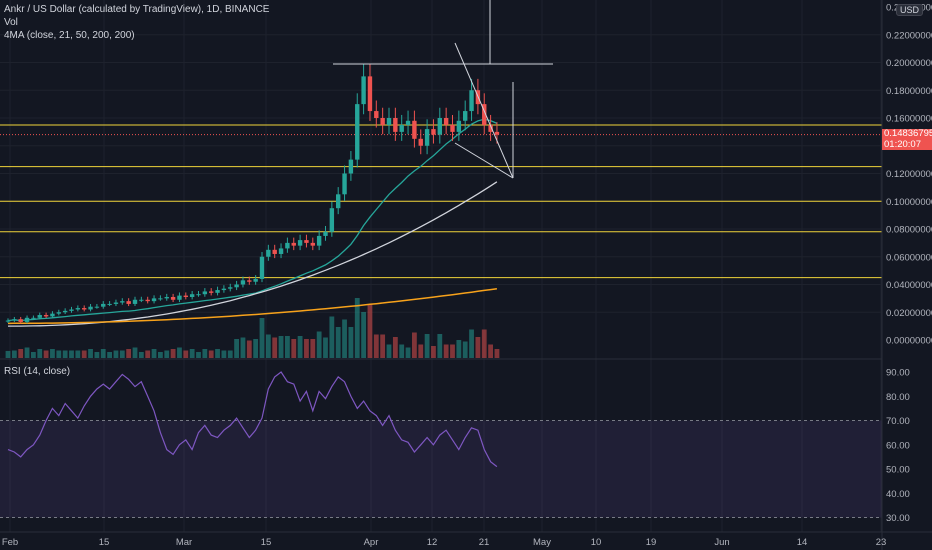 The width and height of the screenshot is (932, 550). What do you see at coordinates (909, 285) in the screenshot?
I see `price-tick-label: 0.04000000` at bounding box center [909, 285].